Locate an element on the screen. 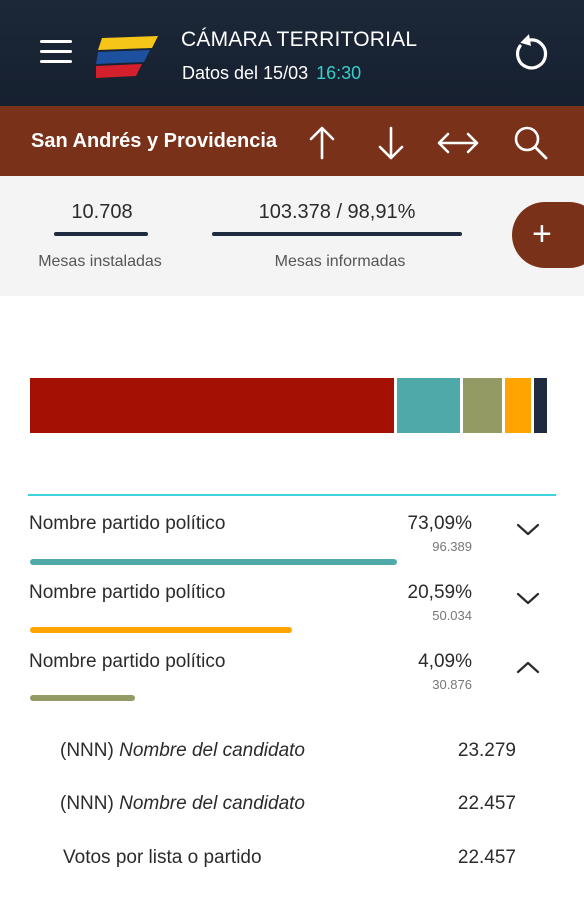 This screenshot has height=900, width=584. data-timestamp: Datos del 15/03 16:30 is located at coordinates (271, 73).